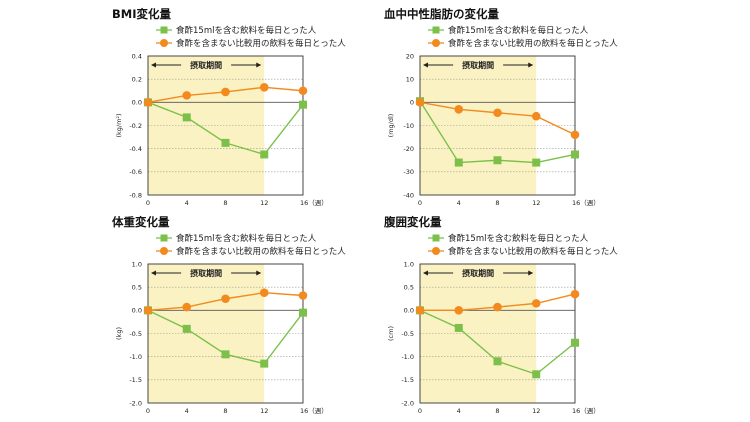 Image resolution: width=750 pixels, height=422 pixels. Describe the element at coordinates (412, 103) in the screenshot. I see `y-tick-label: 0` at that location.